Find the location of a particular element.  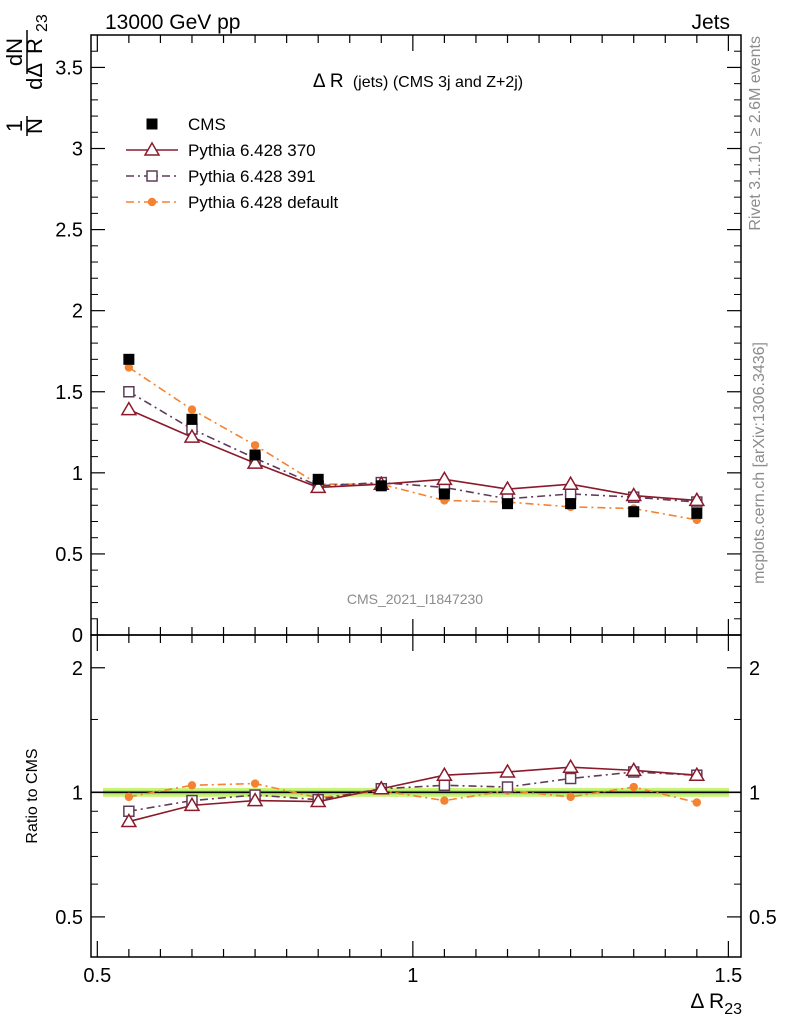

main-title-sub: (jets) (CMS 3j and Z+2j) is located at coordinates (438, 82).